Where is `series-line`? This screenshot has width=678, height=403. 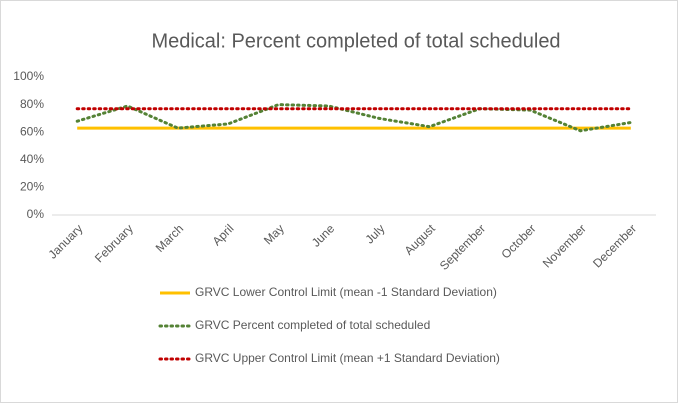 series-line is located at coordinates (354, 118).